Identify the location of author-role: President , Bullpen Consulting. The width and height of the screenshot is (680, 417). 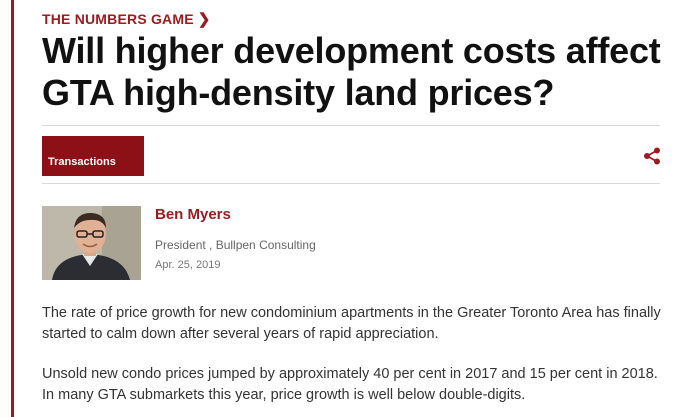
(235, 245).